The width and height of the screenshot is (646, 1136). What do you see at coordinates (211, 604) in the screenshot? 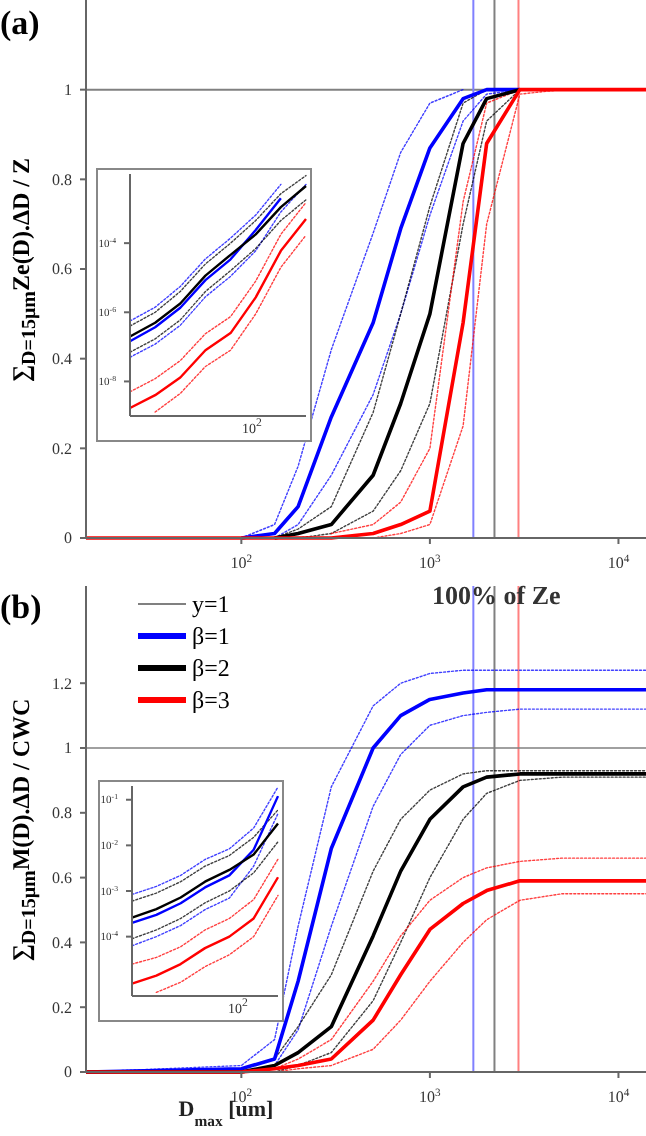
I see `legend-label: y=1` at bounding box center [211, 604].